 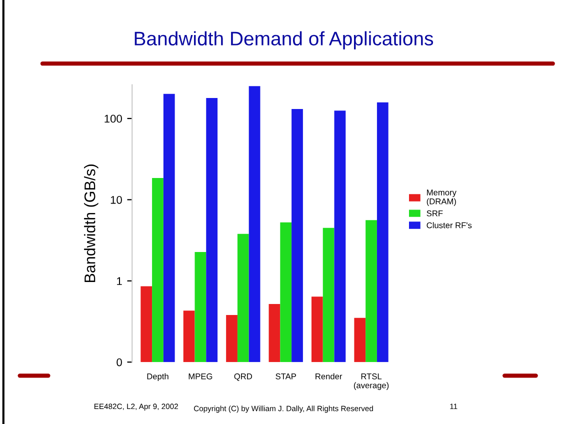 What do you see at coordinates (329, 376) in the screenshot?
I see `x-tick-label: Render` at bounding box center [329, 376].